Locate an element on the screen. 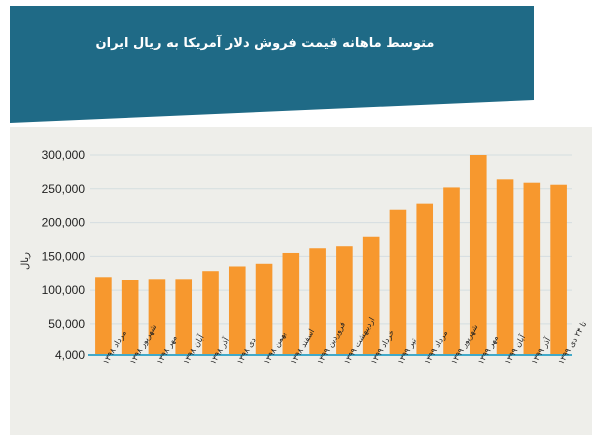 The image size is (602, 443). y-axis-label: ریال is located at coordinates (25, 261).